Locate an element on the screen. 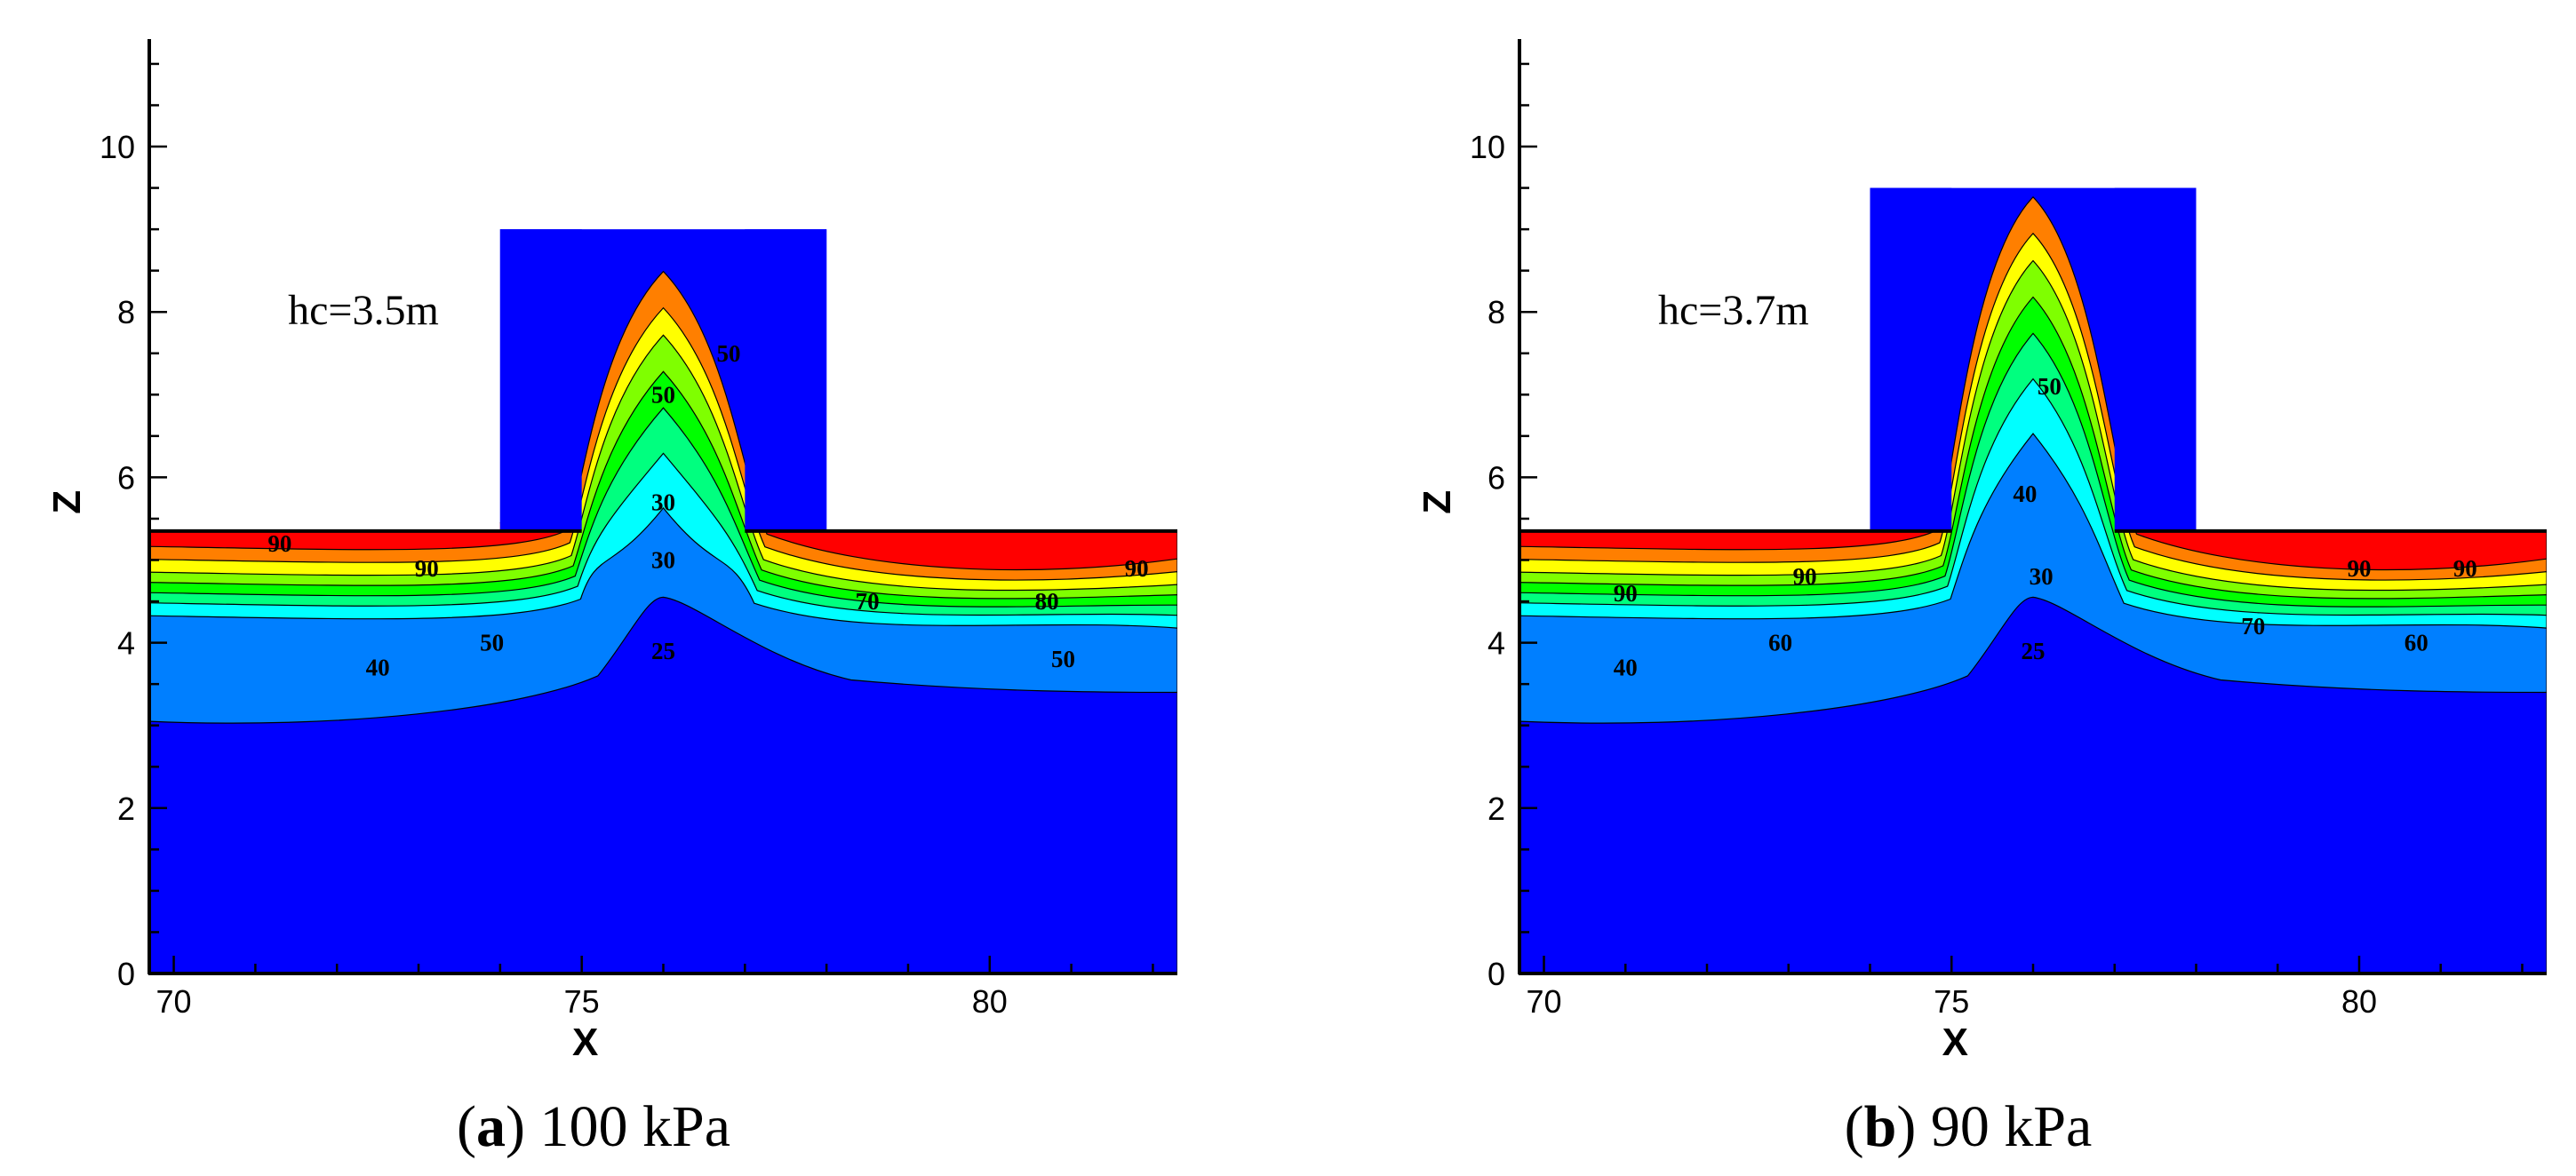 This screenshot has height=1176, width=2576. contour-label: 80 is located at coordinates (1047, 601).